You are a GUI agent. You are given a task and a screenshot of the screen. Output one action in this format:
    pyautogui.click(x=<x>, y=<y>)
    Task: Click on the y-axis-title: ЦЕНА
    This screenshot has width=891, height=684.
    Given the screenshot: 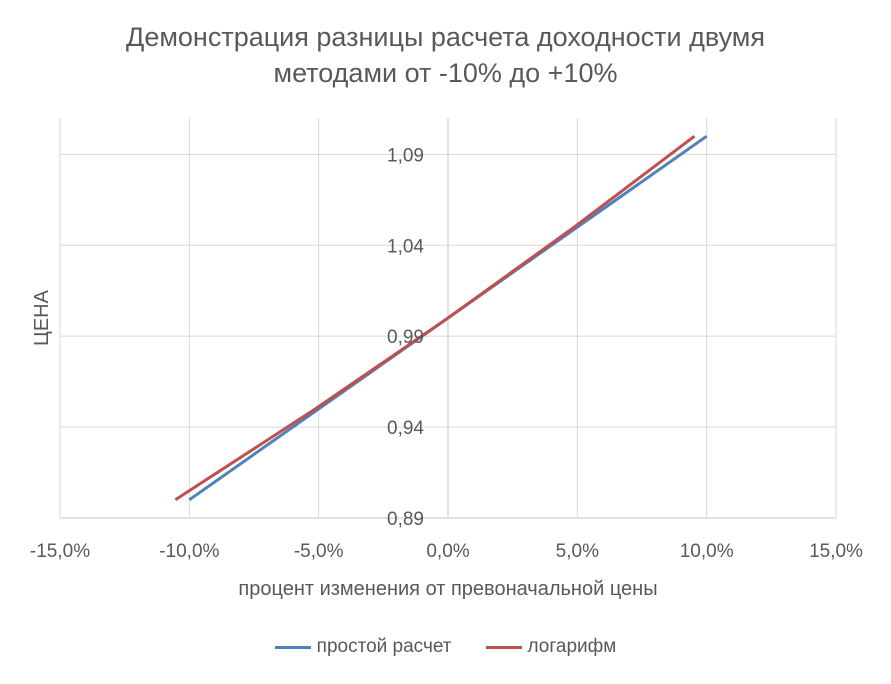 What is the action you would take?
    pyautogui.click(x=42, y=317)
    